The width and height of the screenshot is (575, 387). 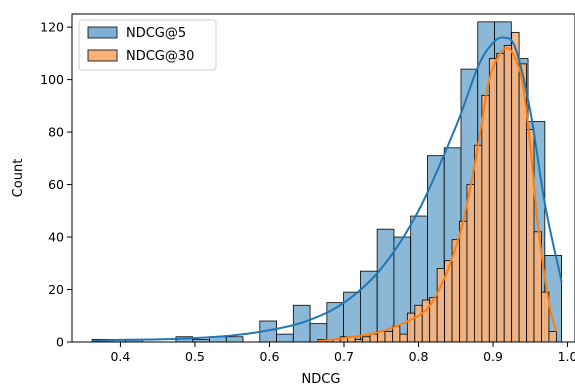 What do you see at coordinates (52, 79) in the screenshot?
I see `y-tick-label: 100` at bounding box center [52, 79].